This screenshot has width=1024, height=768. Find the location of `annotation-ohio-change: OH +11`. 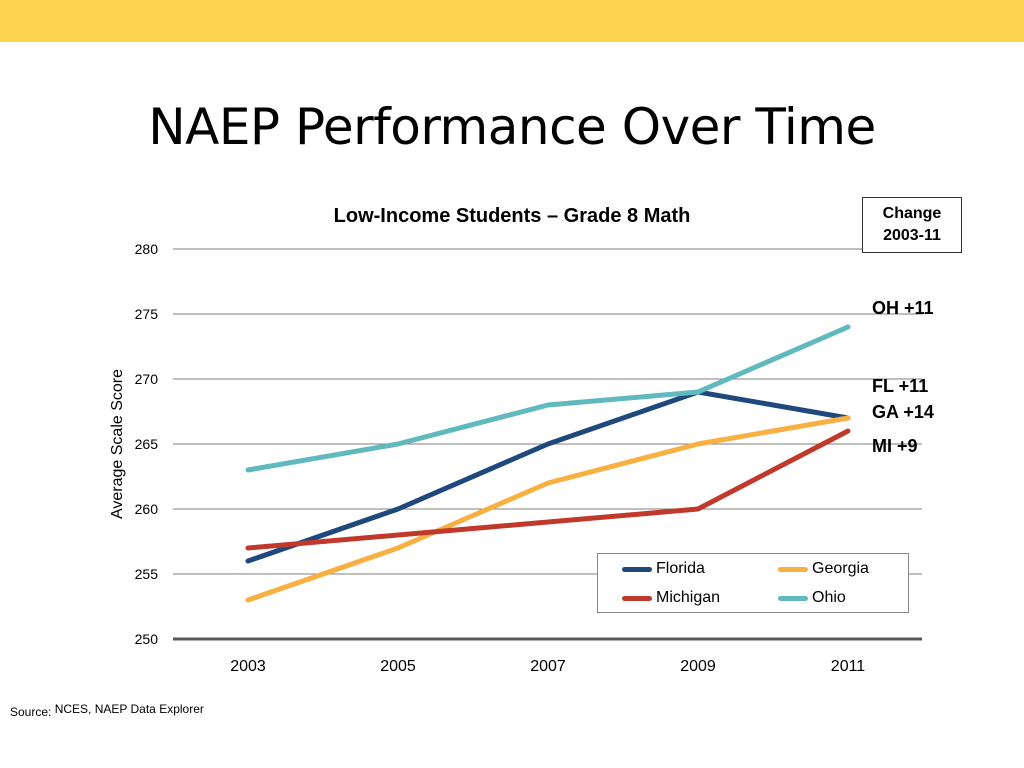

annotation-ohio-change: OH +11 is located at coordinates (903, 308).